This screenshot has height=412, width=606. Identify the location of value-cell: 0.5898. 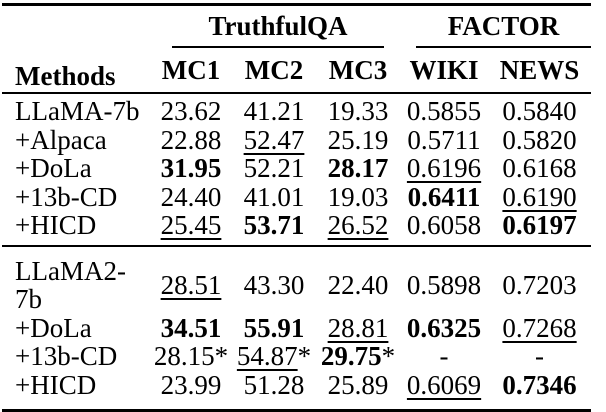
(444, 279).